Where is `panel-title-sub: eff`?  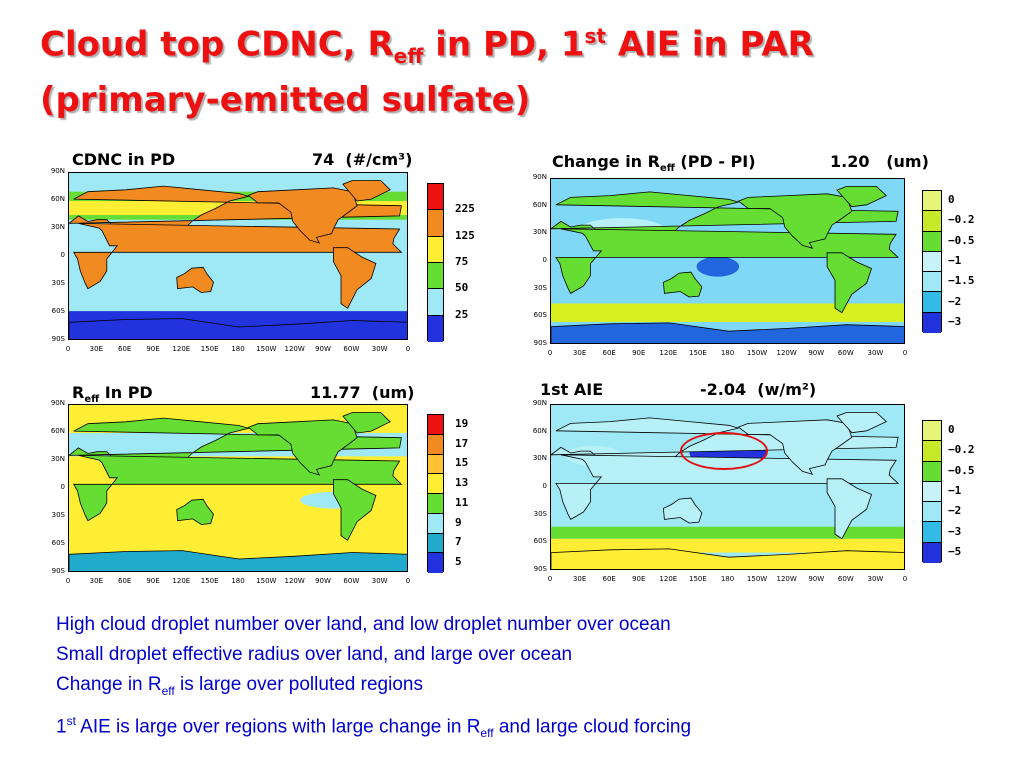 panel-title-sub: eff is located at coordinates (667, 169).